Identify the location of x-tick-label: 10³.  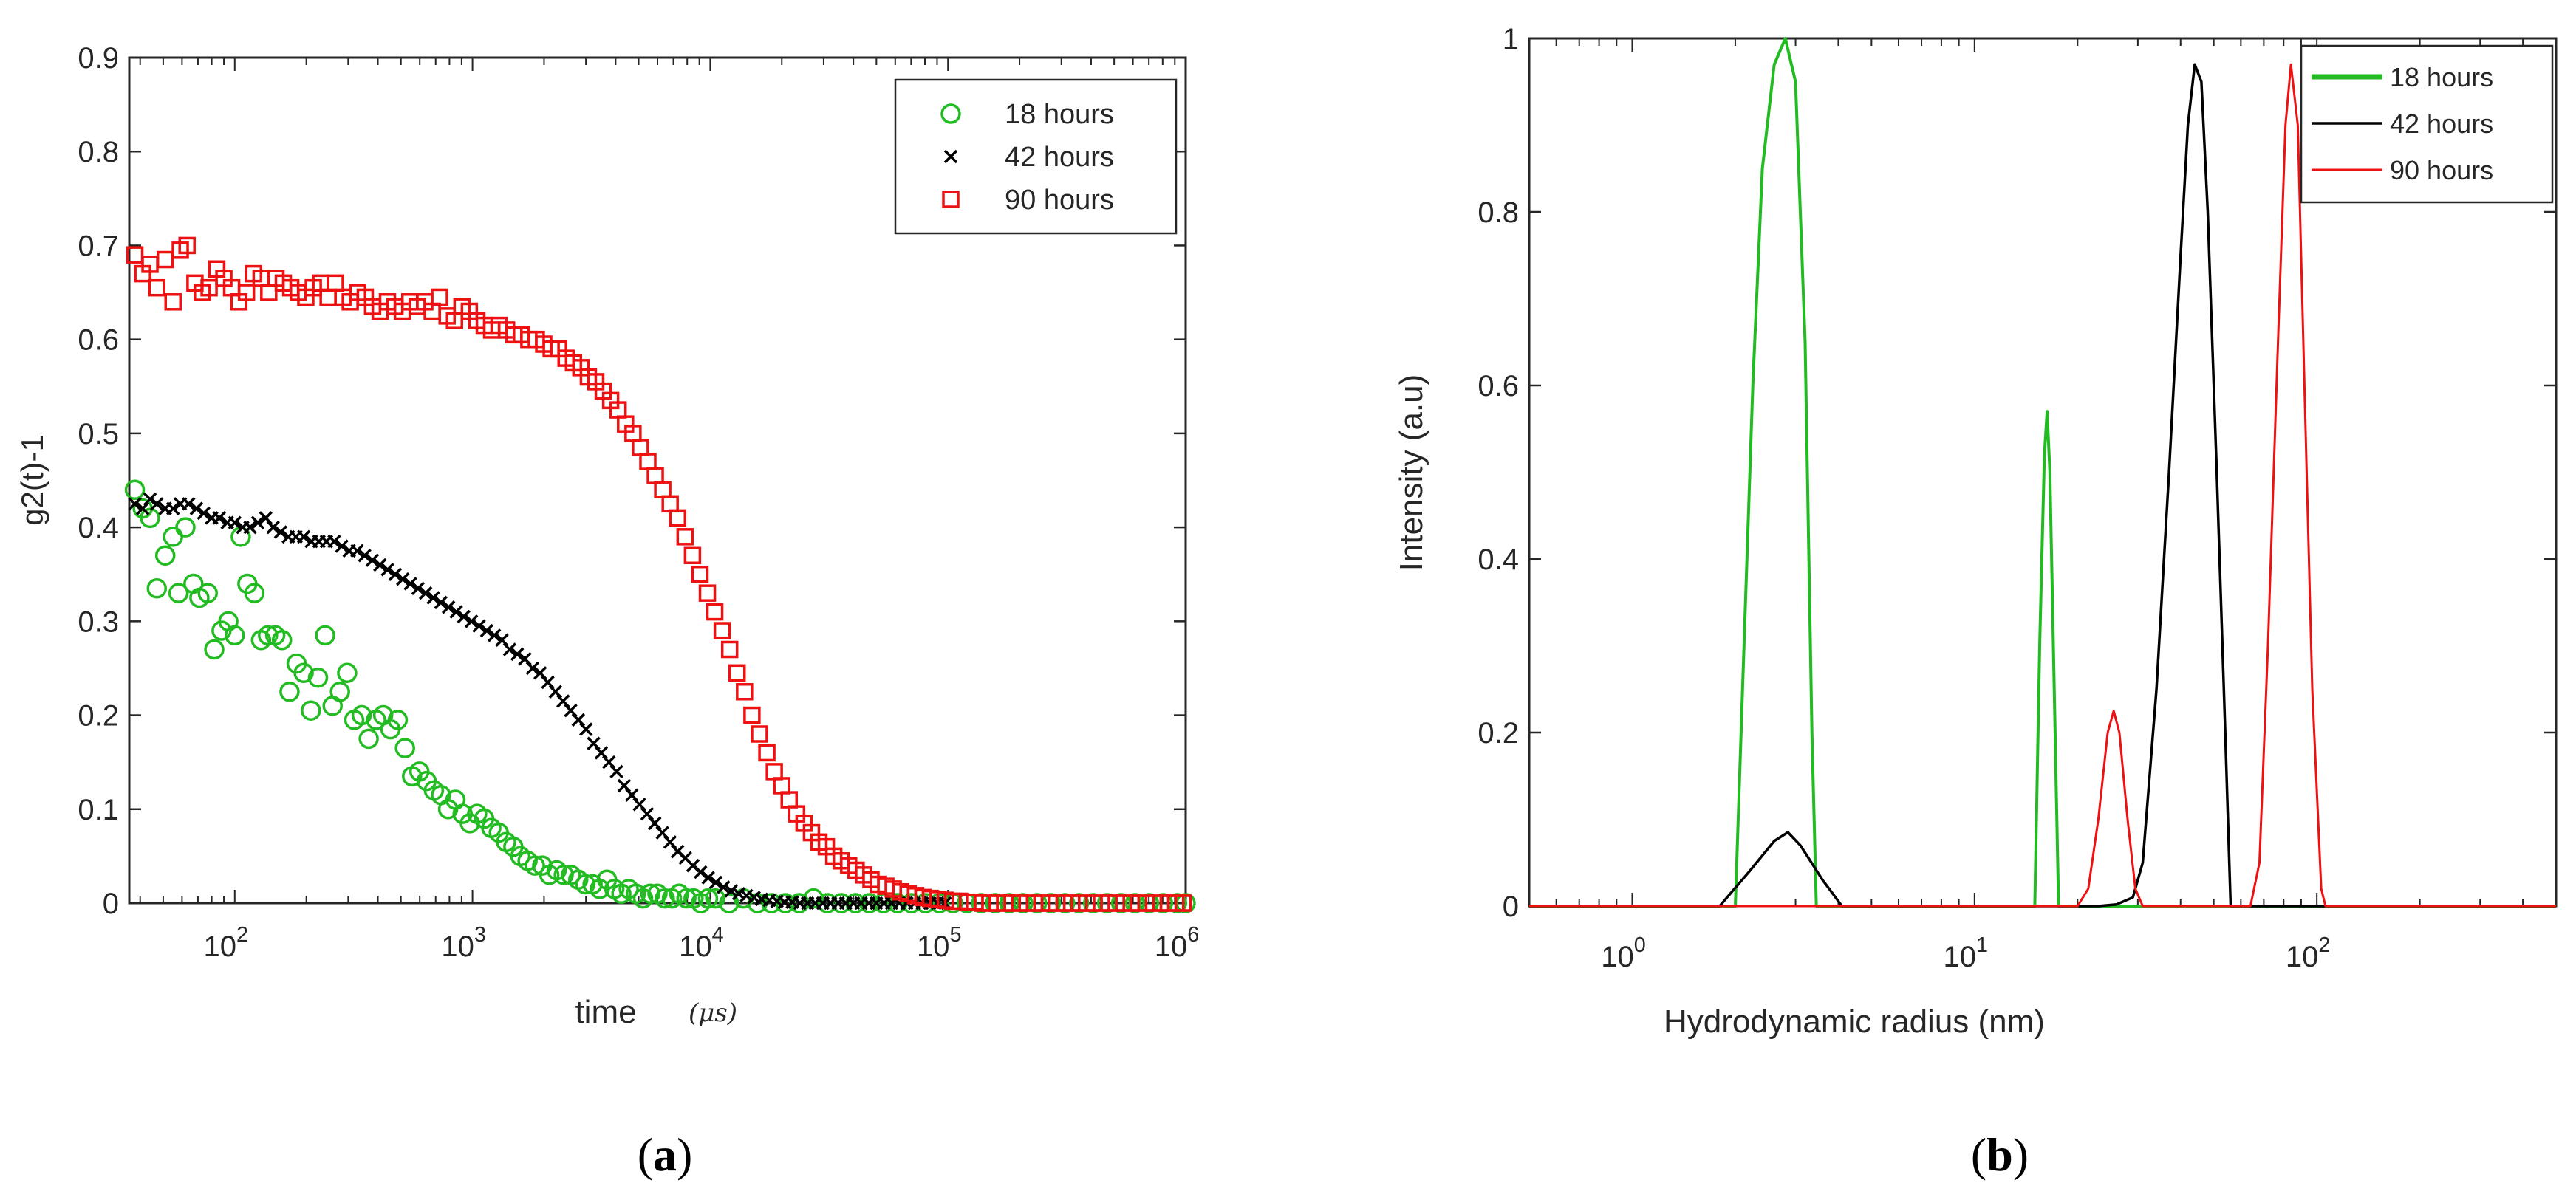
(463, 943).